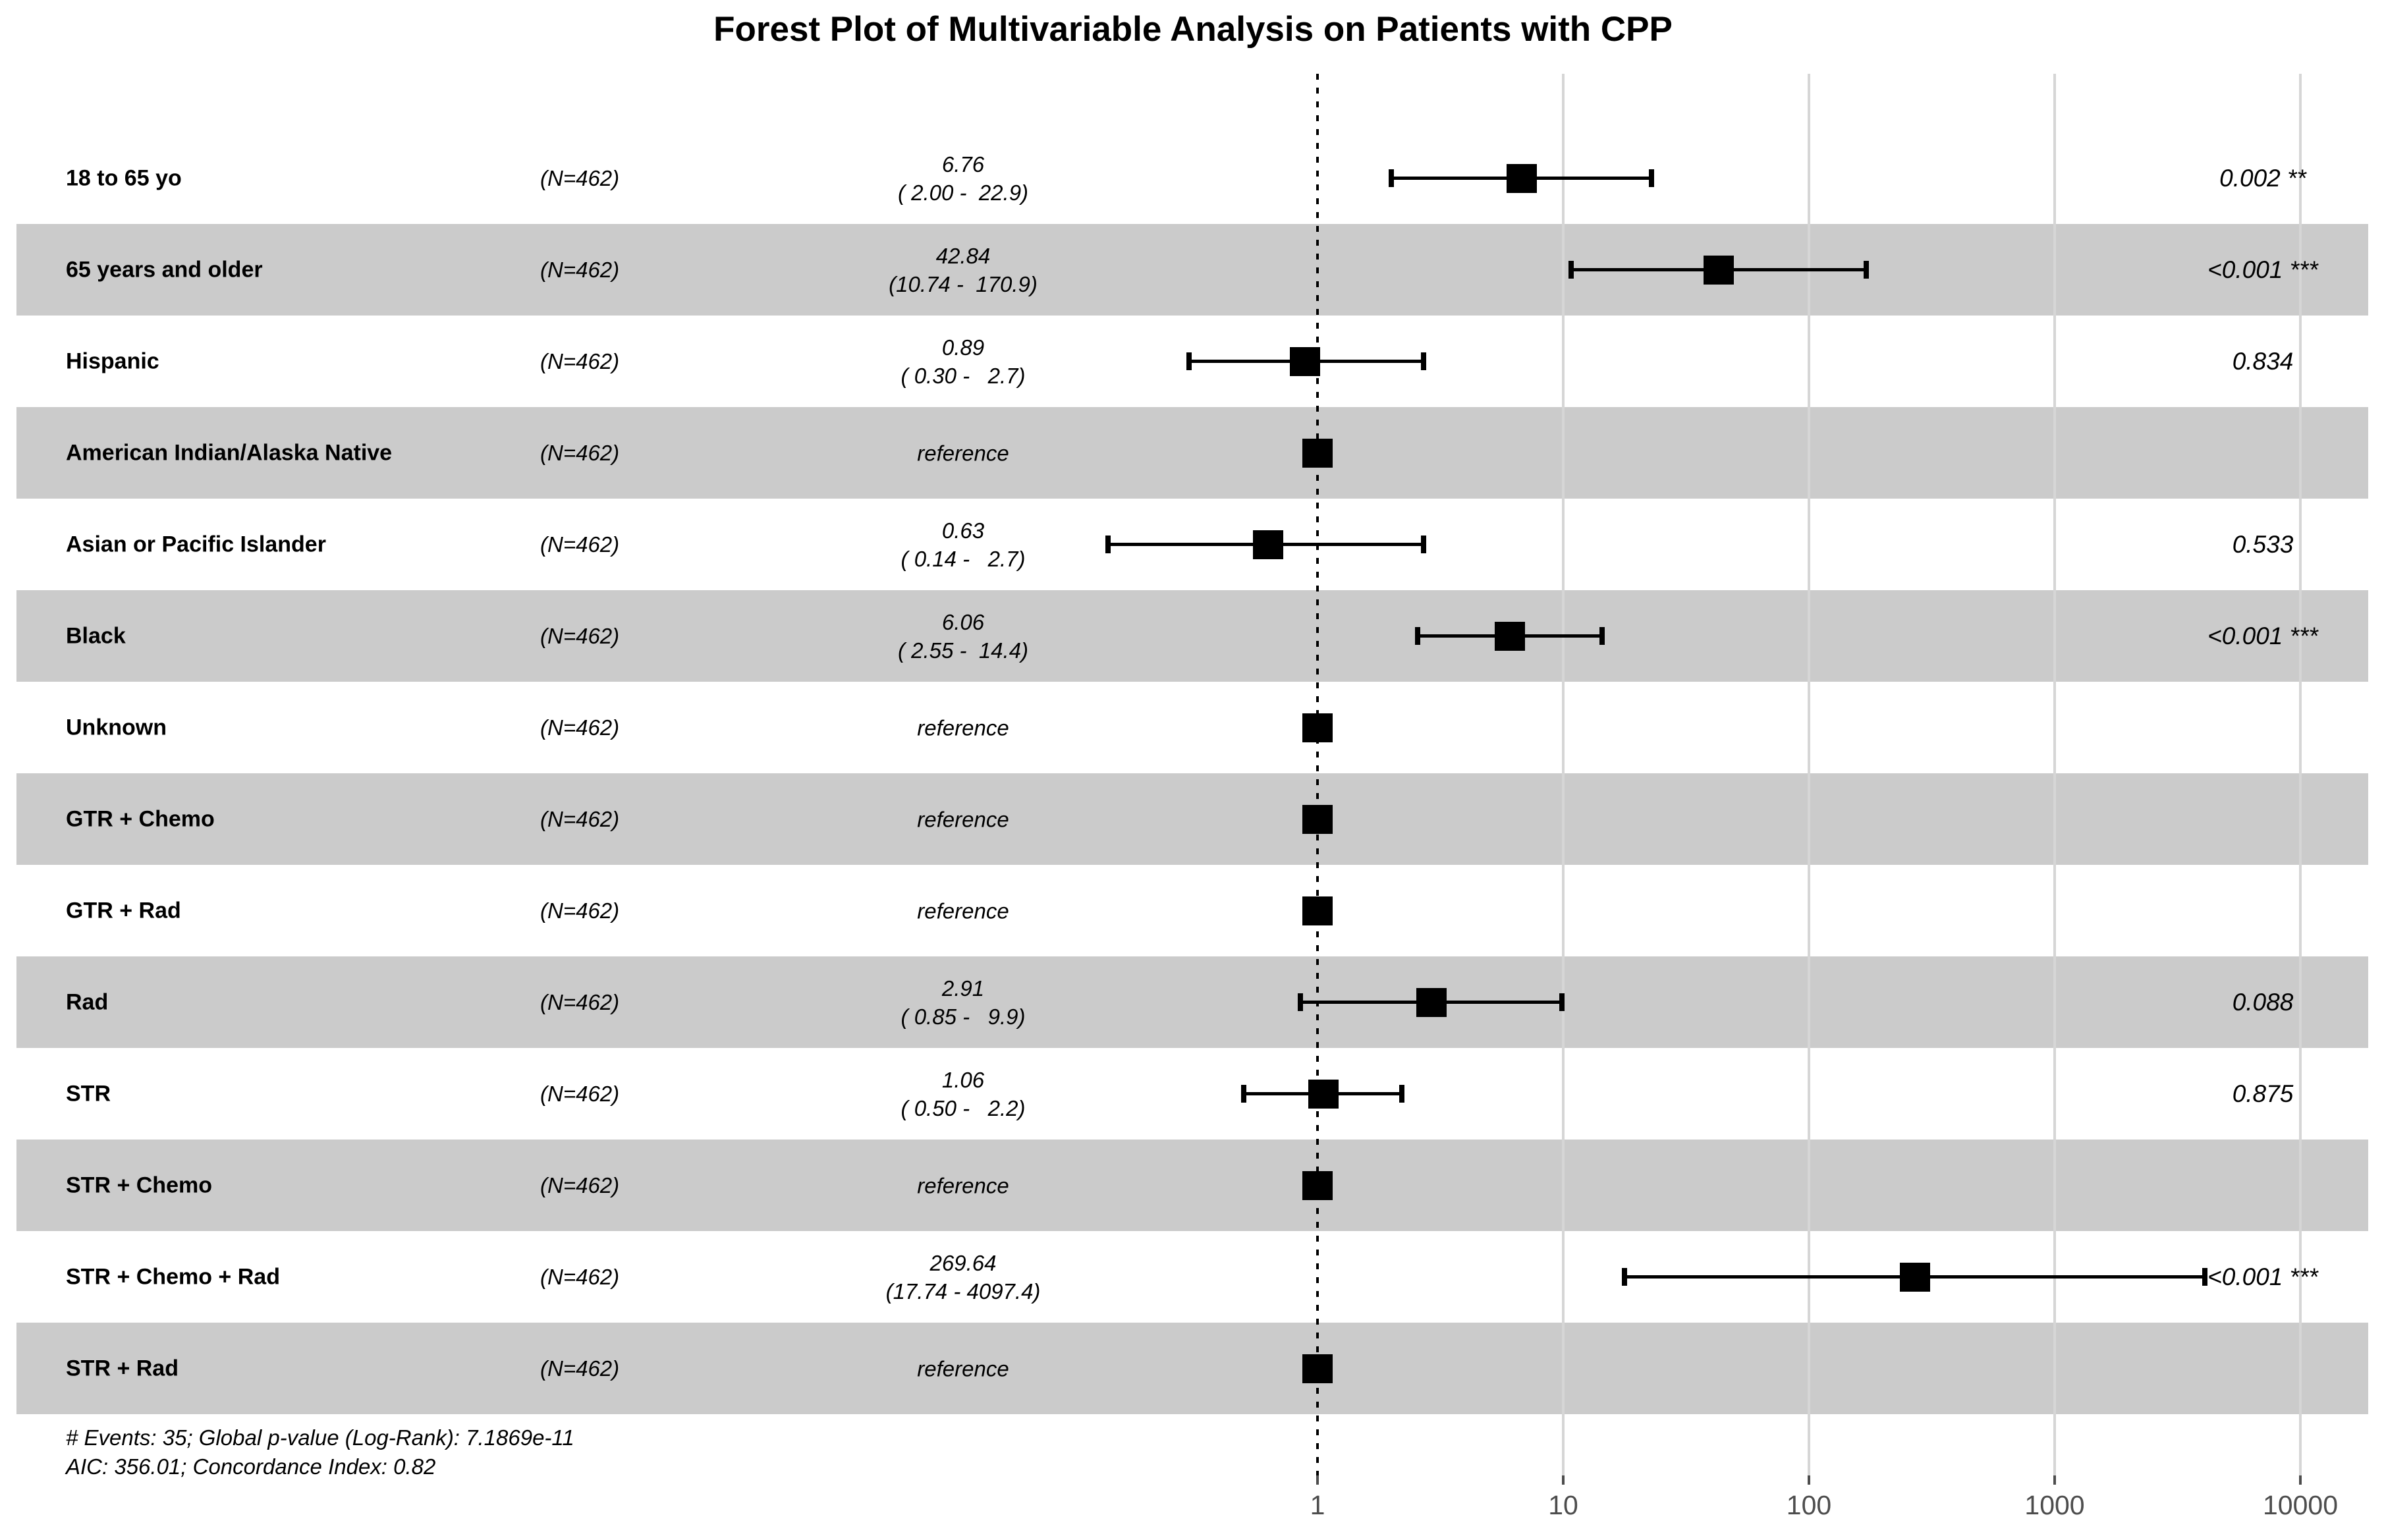  What do you see at coordinates (2054, 1505) in the screenshot?
I see `axis-tick-label: 1000` at bounding box center [2054, 1505].